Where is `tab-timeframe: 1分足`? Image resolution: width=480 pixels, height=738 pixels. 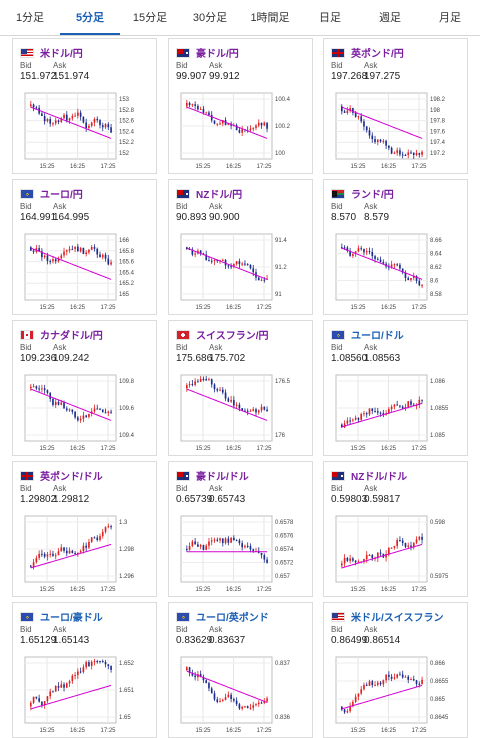
tab-timeframe: 1分足 is located at coordinates (30, 18).